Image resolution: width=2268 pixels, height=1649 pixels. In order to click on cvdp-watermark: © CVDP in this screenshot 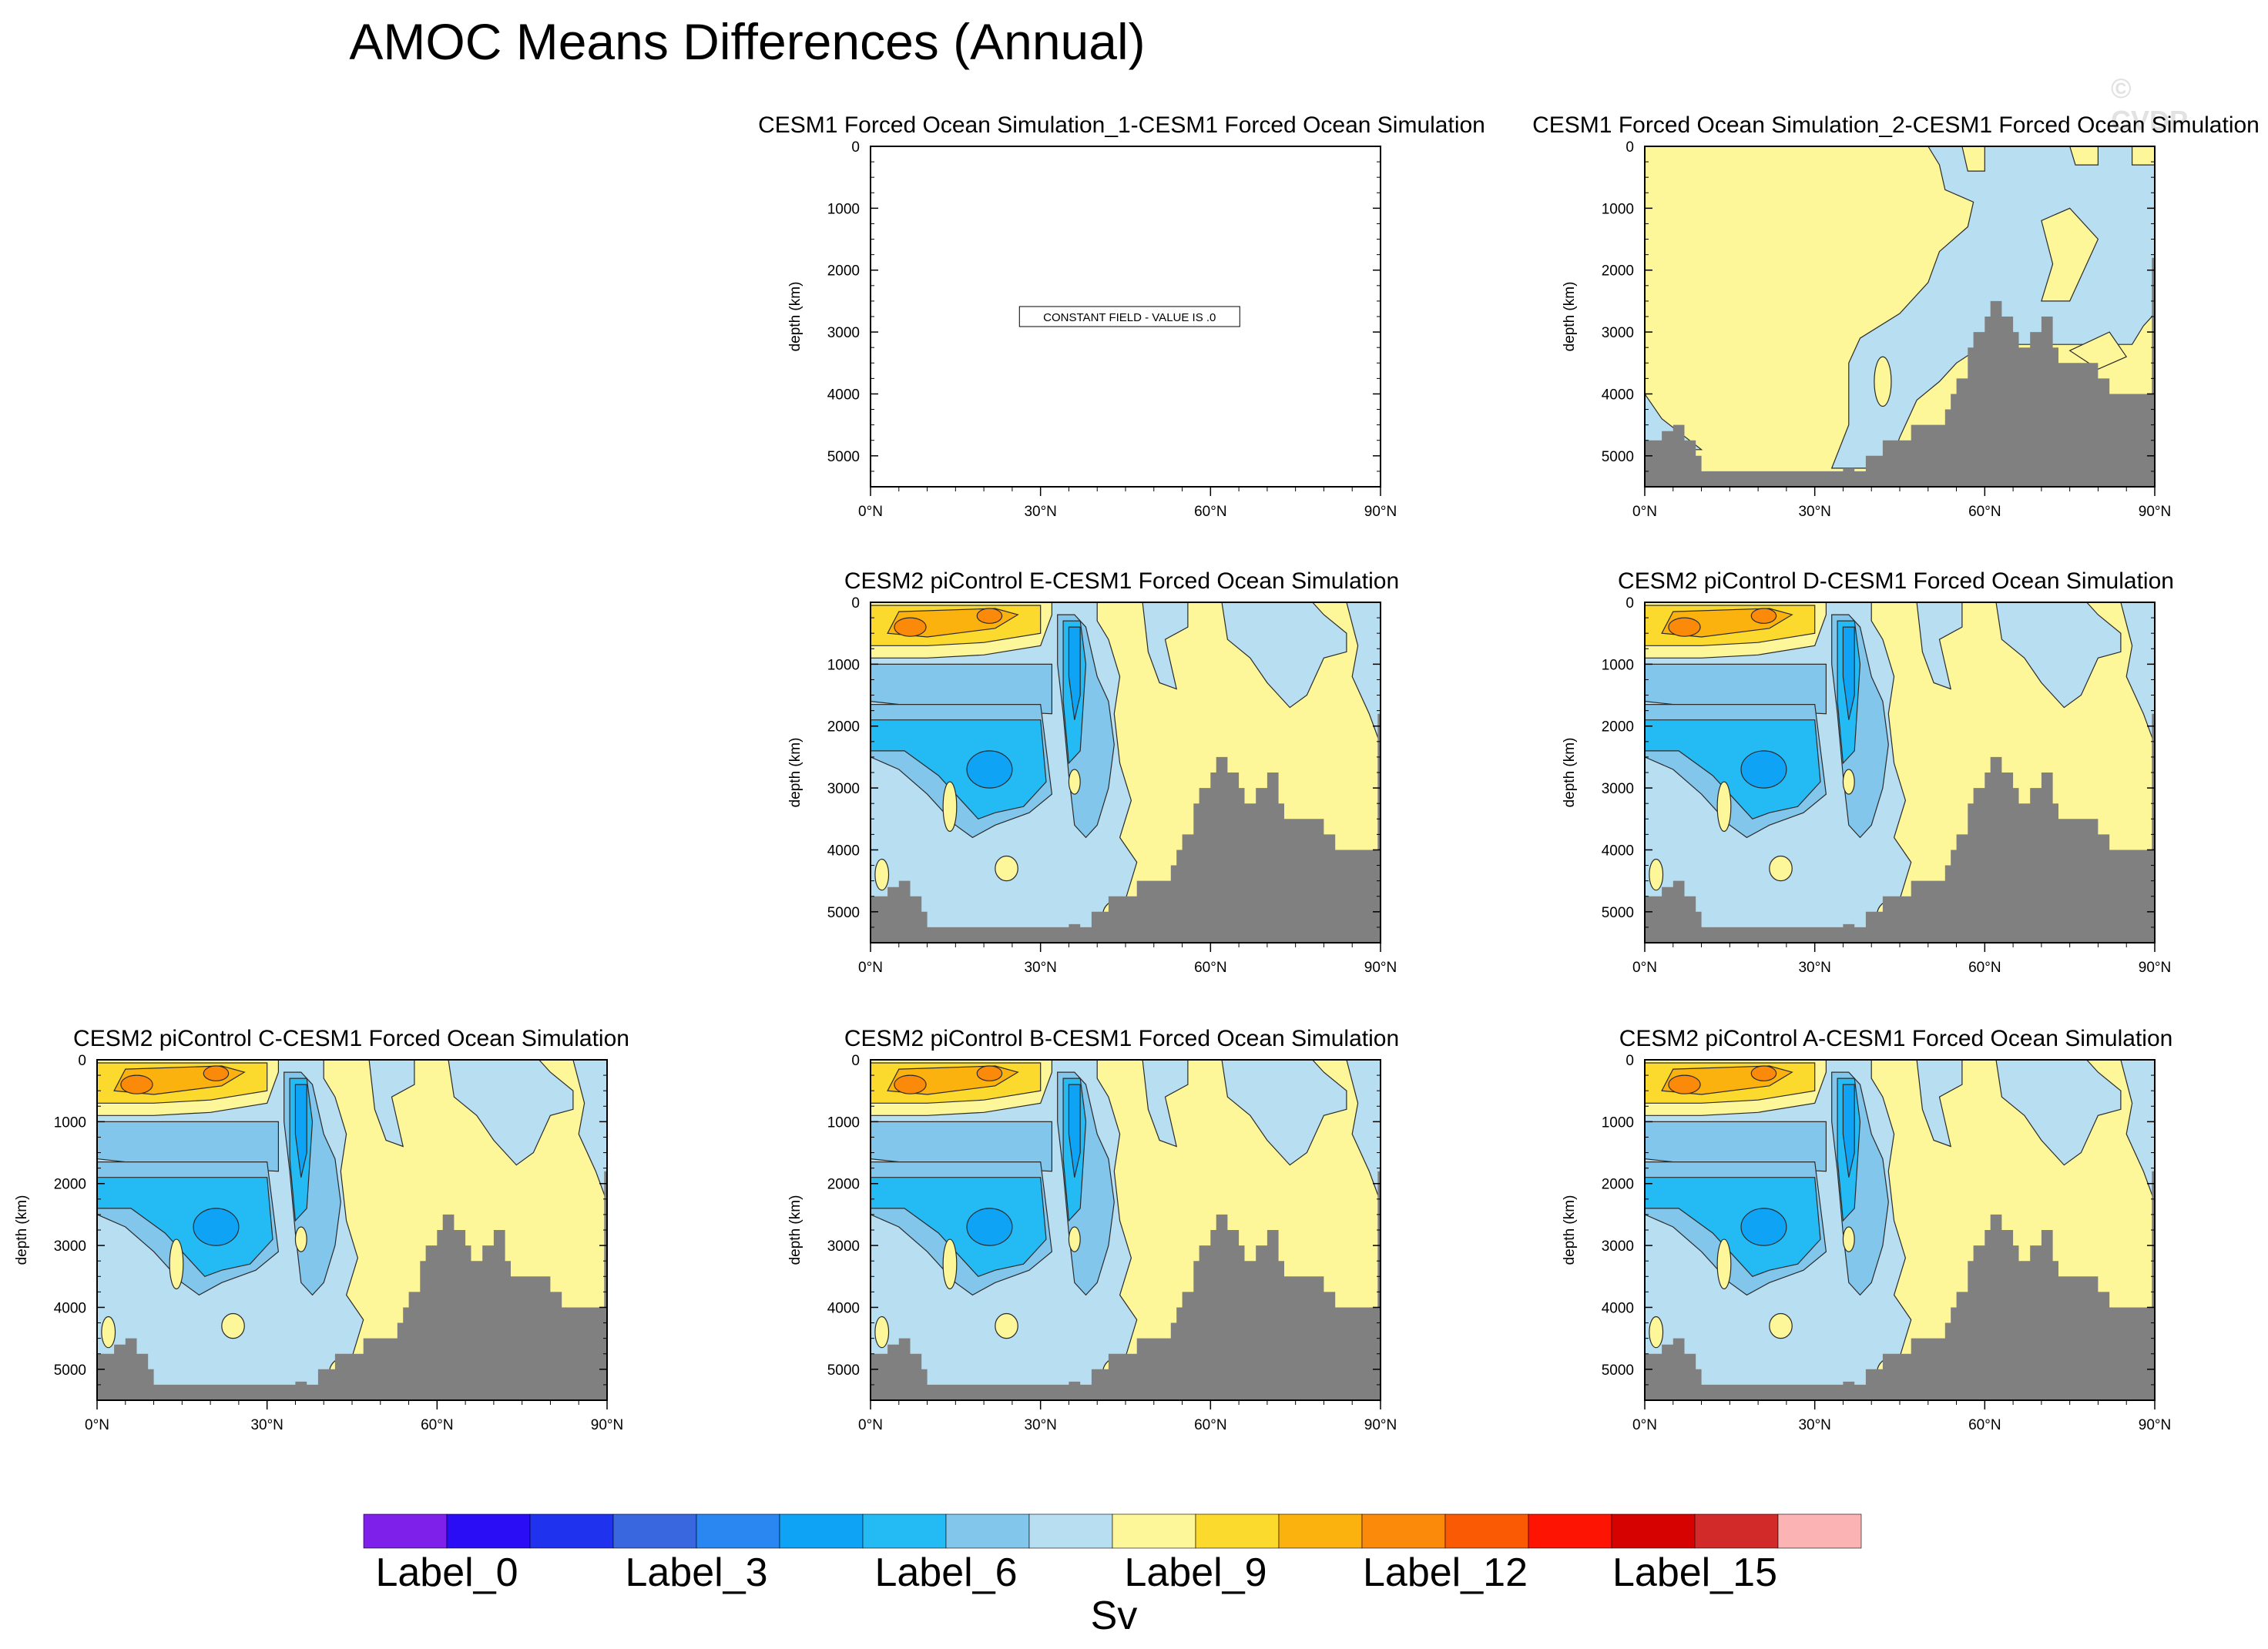, I will do `click(2150, 104)`.